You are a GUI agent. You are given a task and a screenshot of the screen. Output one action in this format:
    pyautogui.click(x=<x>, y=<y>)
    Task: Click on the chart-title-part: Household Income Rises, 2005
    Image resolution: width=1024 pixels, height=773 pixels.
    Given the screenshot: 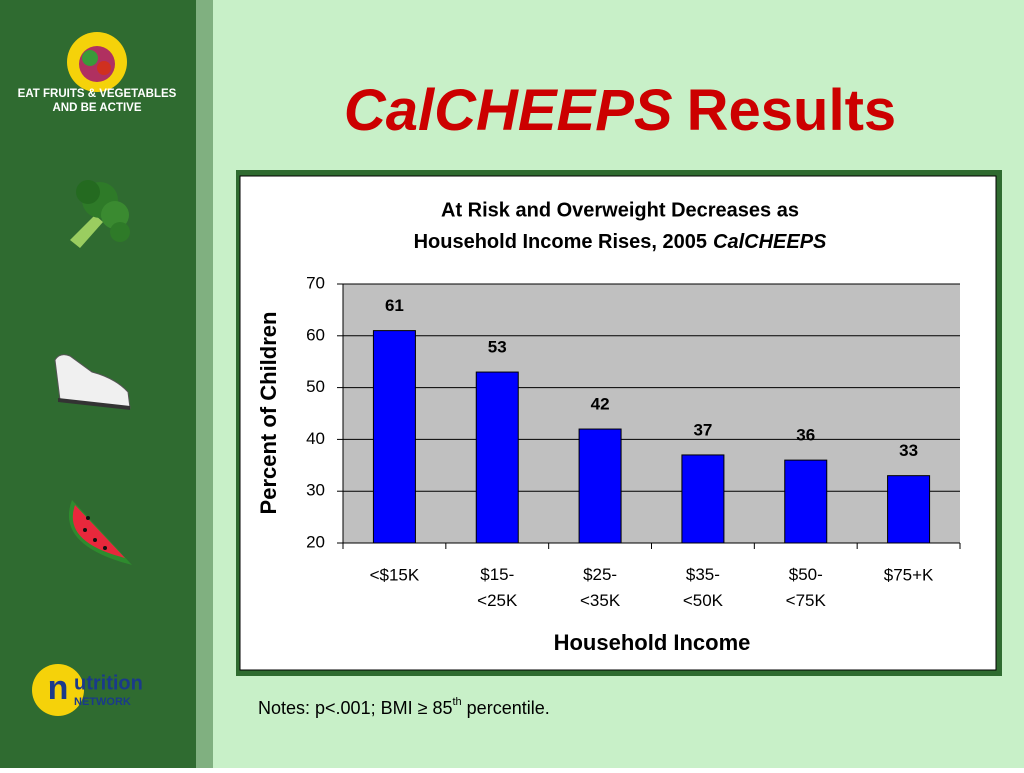 What is the action you would take?
    pyautogui.click(x=560, y=242)
    